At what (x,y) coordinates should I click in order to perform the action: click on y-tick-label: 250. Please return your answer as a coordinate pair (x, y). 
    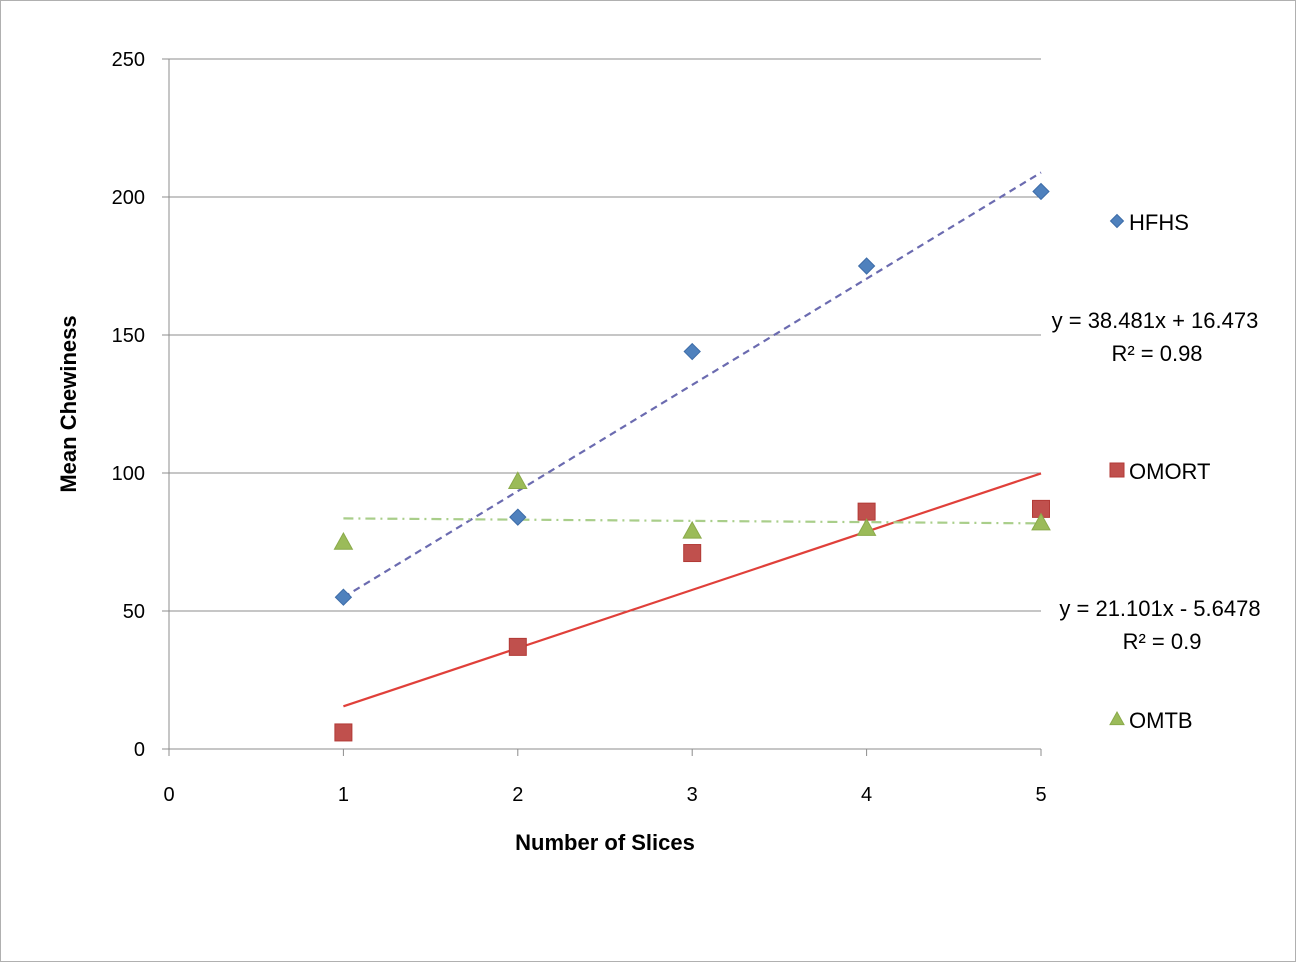
    Looking at the image, I should click on (128, 60).